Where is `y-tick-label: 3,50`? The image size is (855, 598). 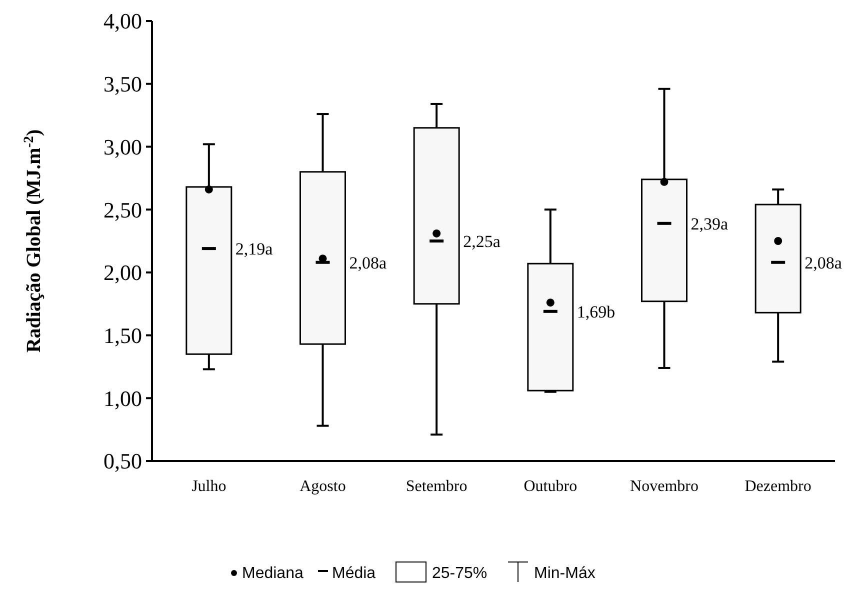
y-tick-label: 3,50 is located at coordinates (123, 84).